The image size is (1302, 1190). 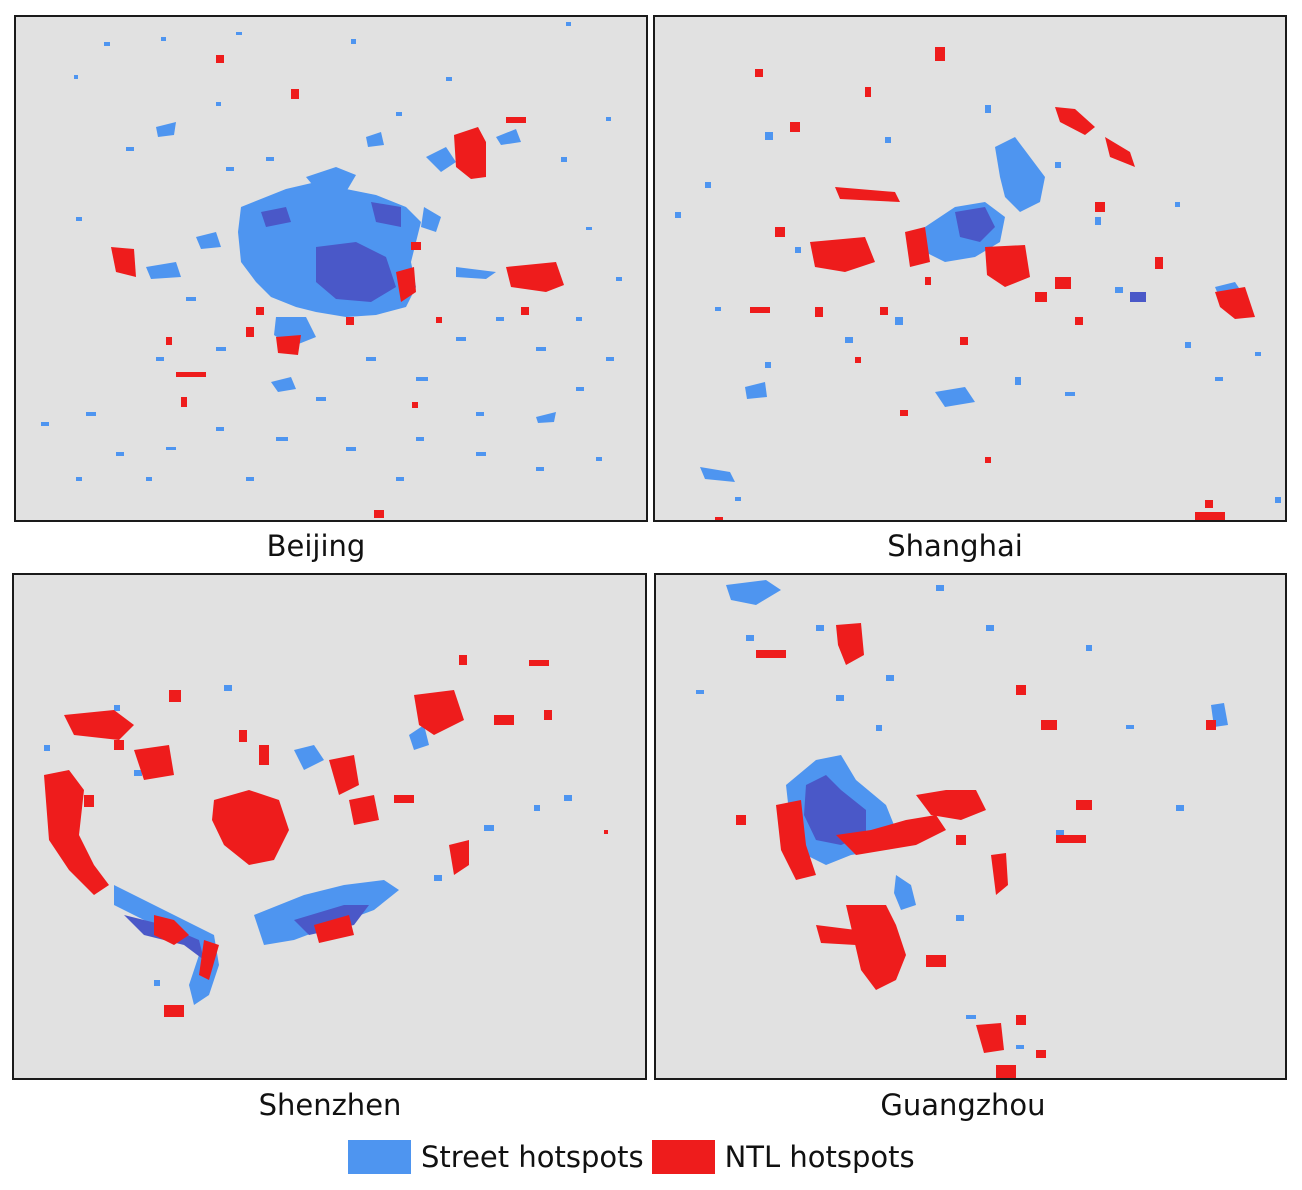 What do you see at coordinates (955, 546) in the screenshot?
I see `caption-shanghai: Shanghai` at bounding box center [955, 546].